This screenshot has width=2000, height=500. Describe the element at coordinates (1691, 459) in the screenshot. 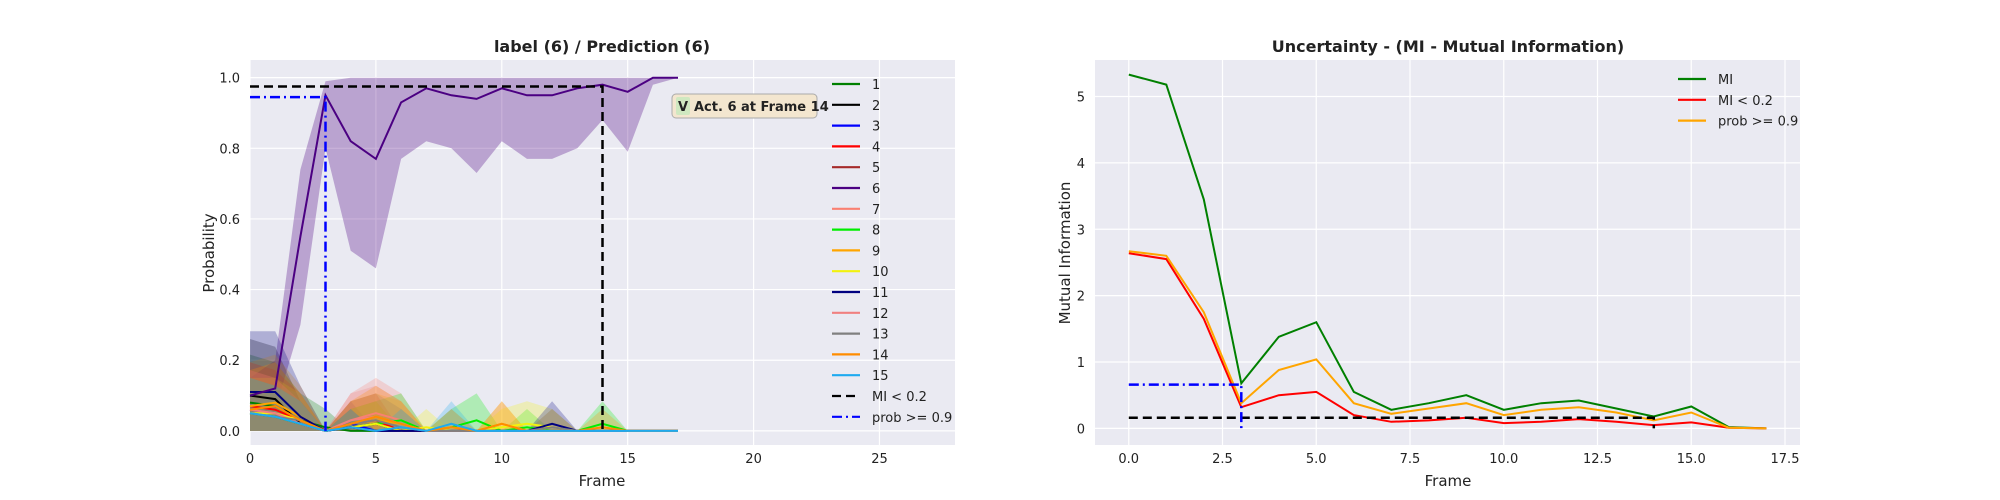

I see `x-tick-label: 15.0` at that location.